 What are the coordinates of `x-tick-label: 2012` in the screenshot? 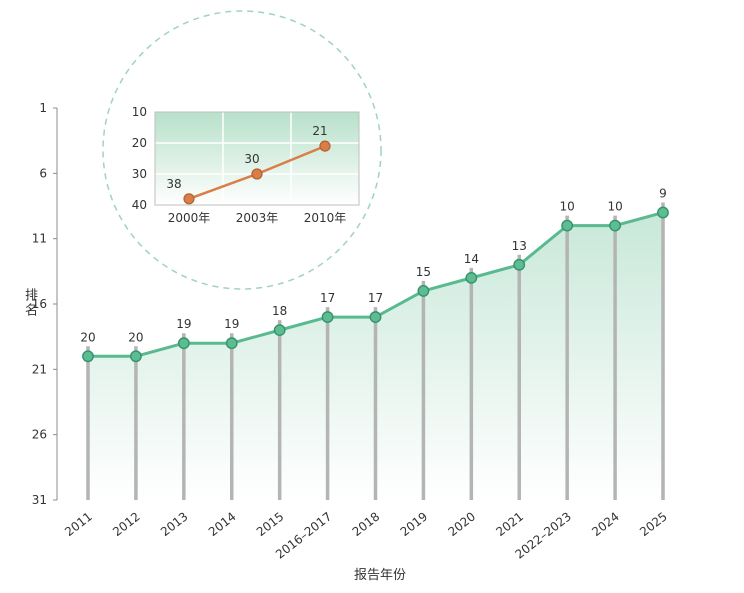 It's located at (126, 524).